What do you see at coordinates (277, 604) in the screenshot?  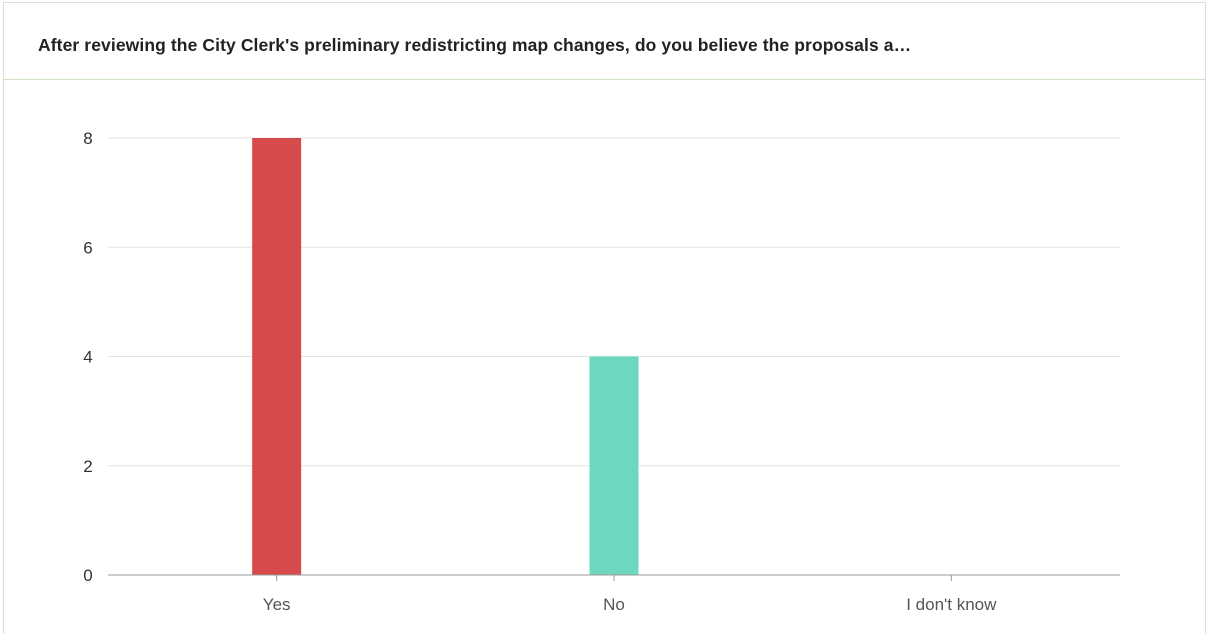 I see `x-tick-label: Yes` at bounding box center [277, 604].